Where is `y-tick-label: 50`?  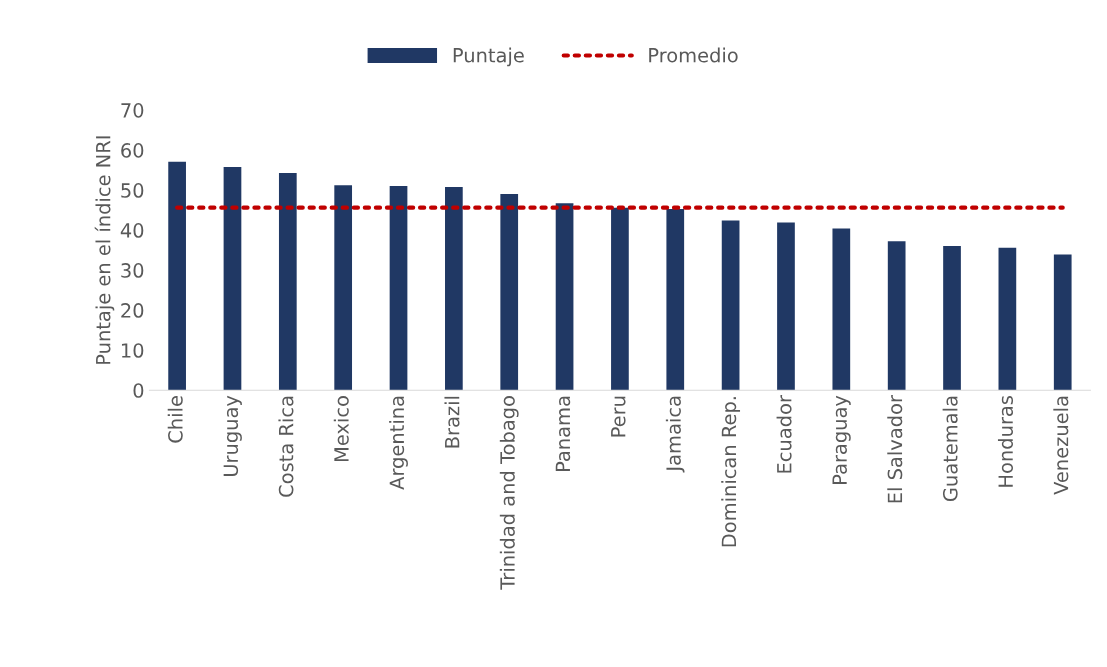 y-tick-label: 50 is located at coordinates (132, 190).